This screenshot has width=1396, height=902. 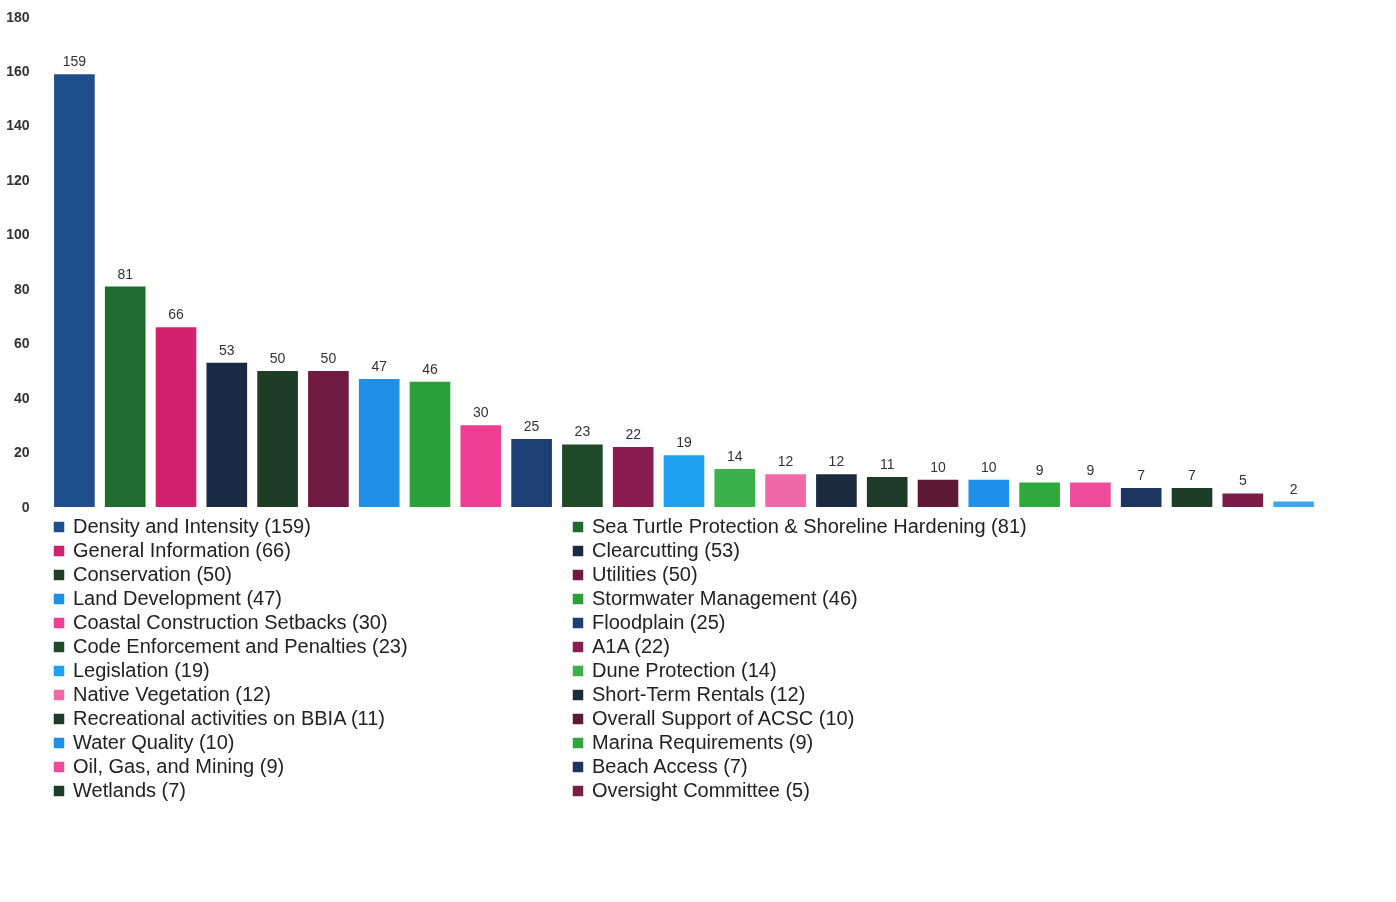 What do you see at coordinates (703, 742) in the screenshot?
I see `legend-label: Marina Requirements (9)` at bounding box center [703, 742].